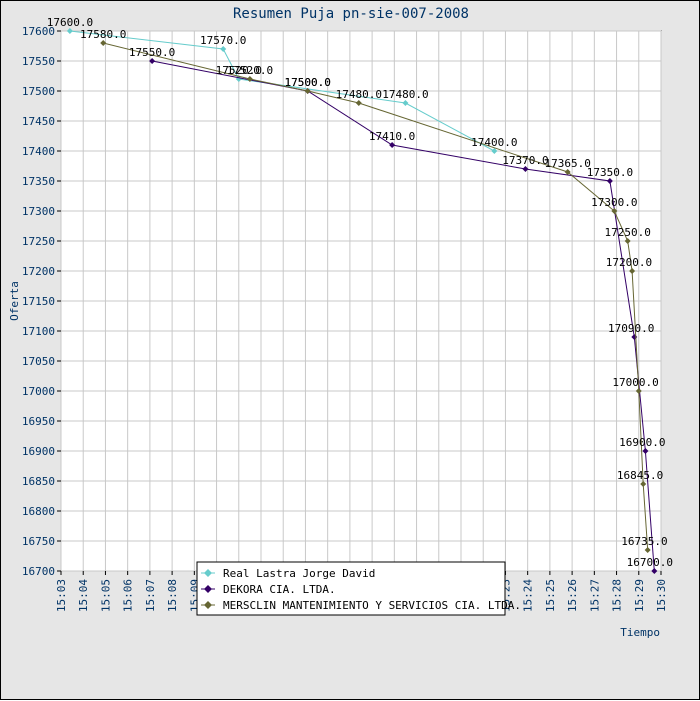  Describe the element at coordinates (661, 595) in the screenshot. I see `x-tick-label: 15:30` at that location.